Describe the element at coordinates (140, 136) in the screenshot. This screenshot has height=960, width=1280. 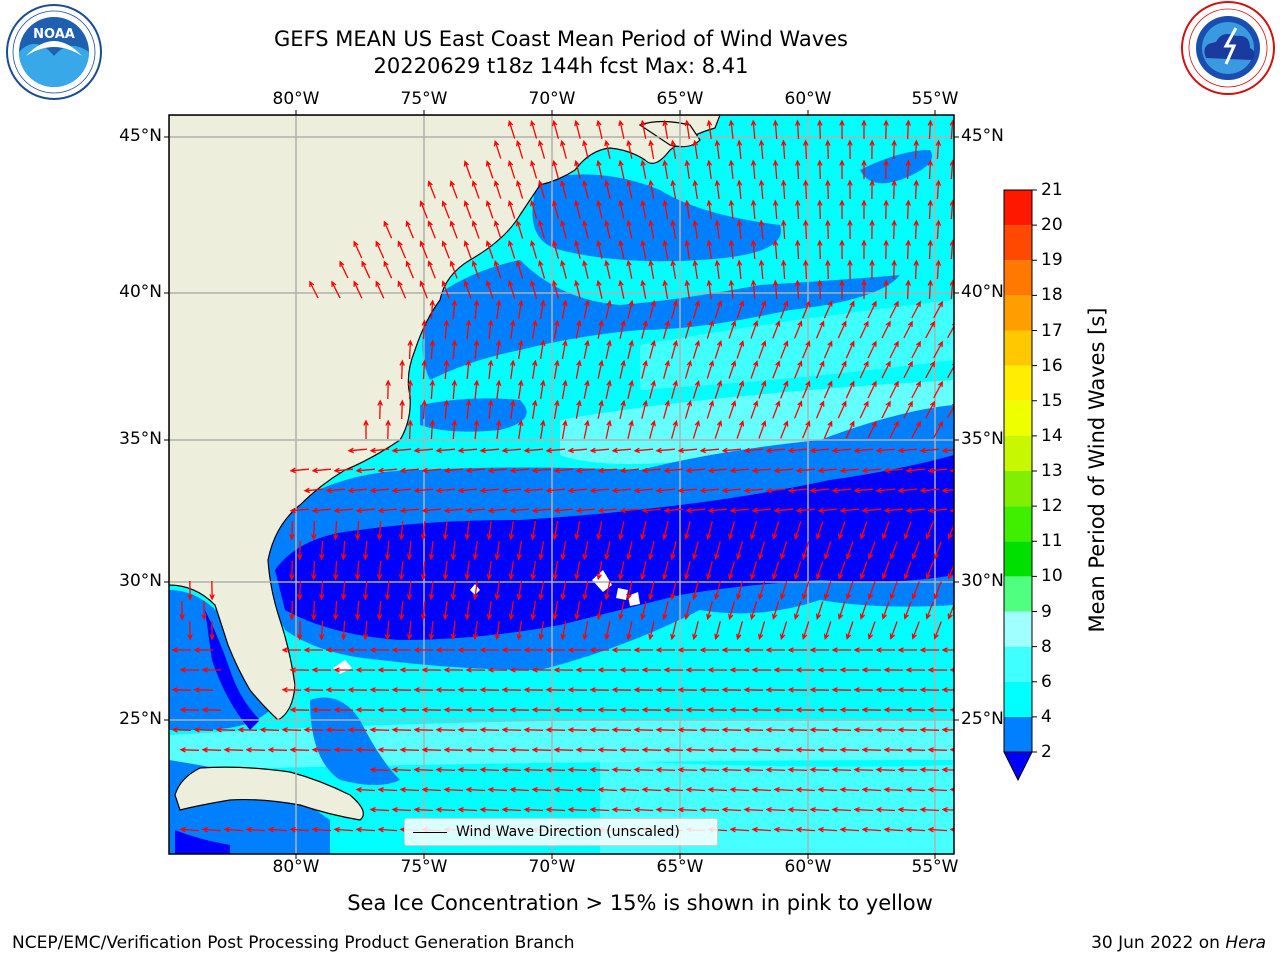
I see `lat-label-left: 45°N` at that location.